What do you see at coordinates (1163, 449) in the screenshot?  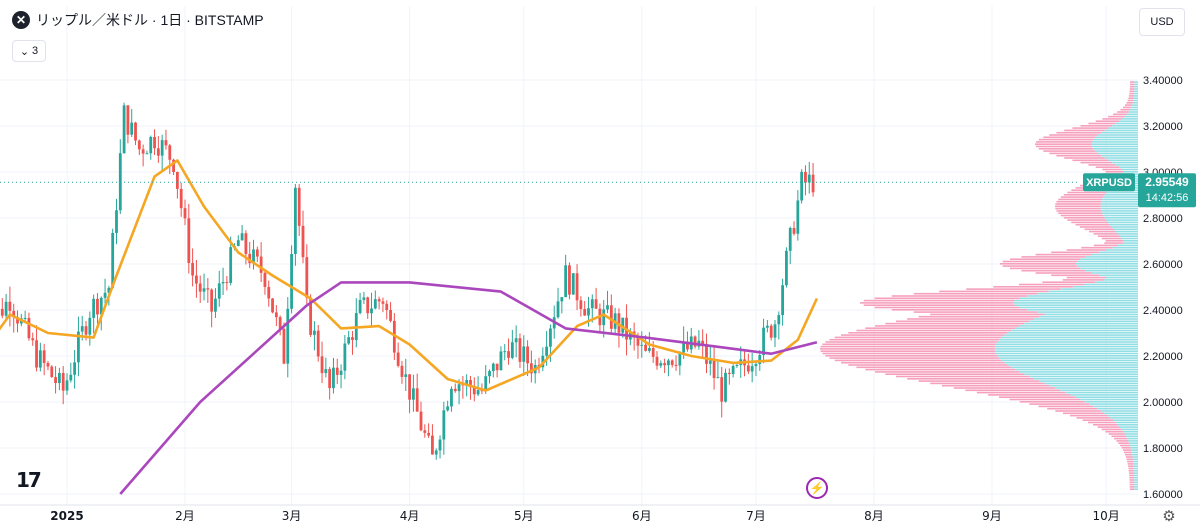 I see `y-tick-label: 1.80000` at bounding box center [1163, 449].